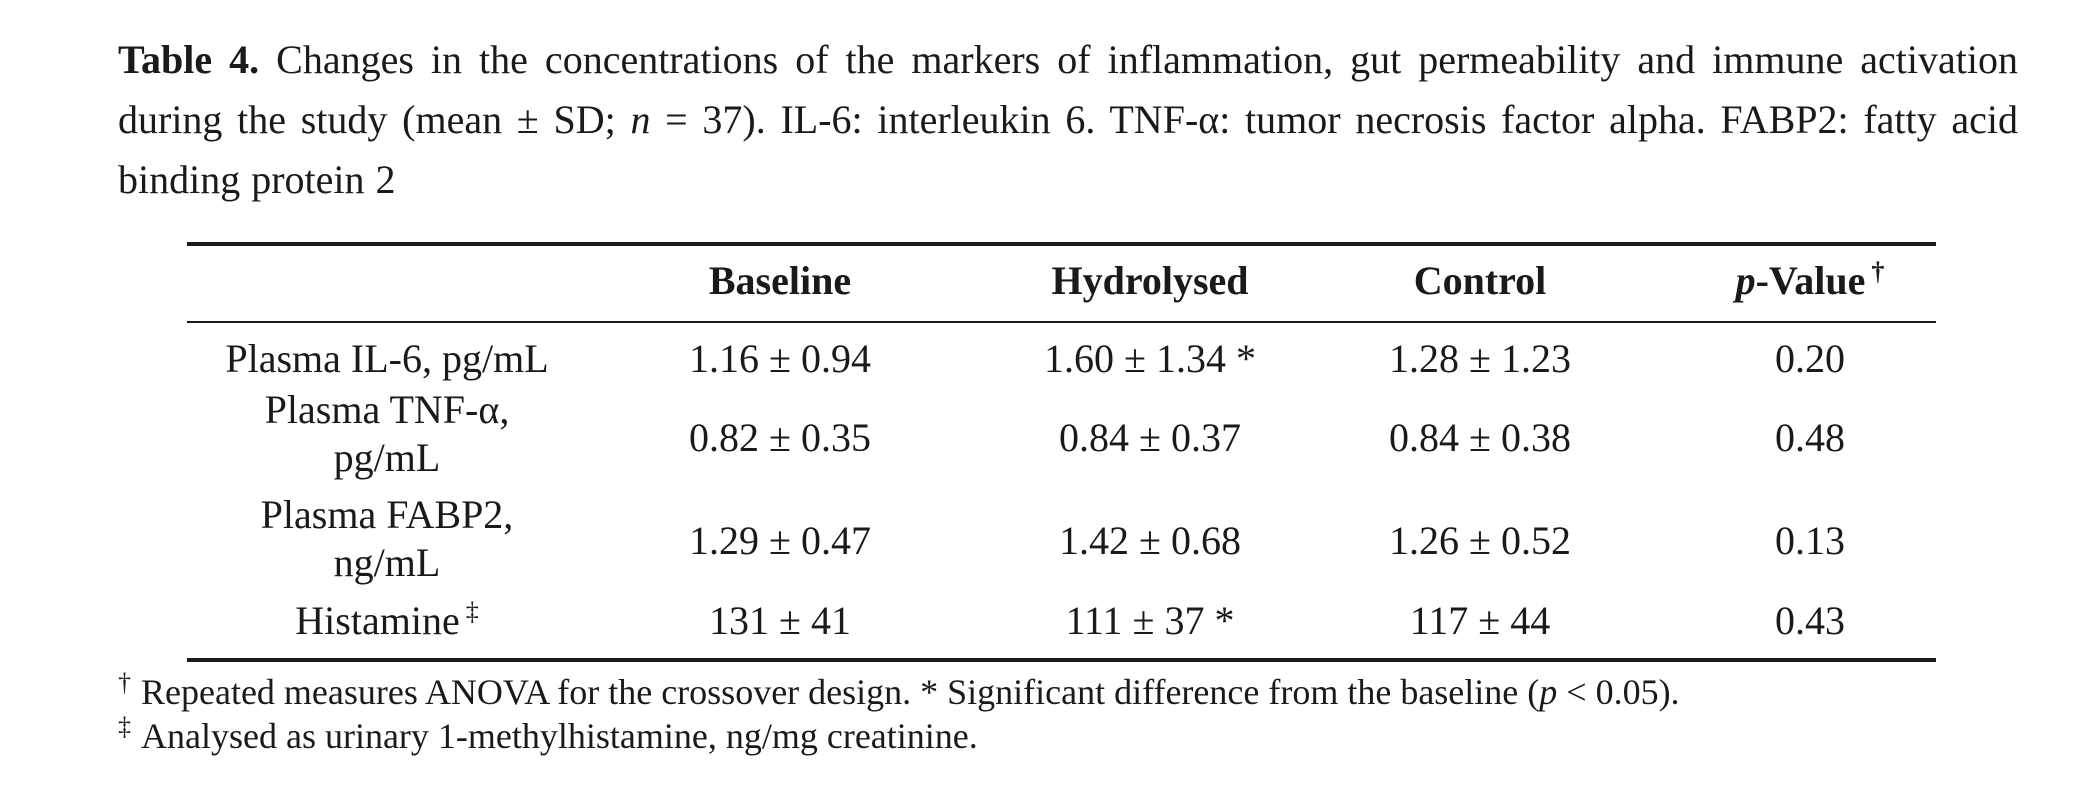  Describe the element at coordinates (1150, 280) in the screenshot. I see `header-hydrolysed: Hydrolysed` at that location.